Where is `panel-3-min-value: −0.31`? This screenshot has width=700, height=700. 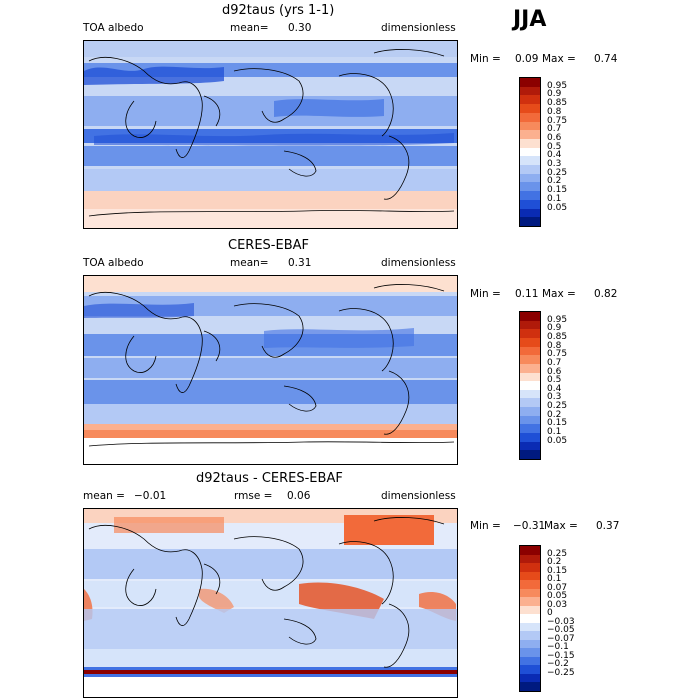
panel-3-min-value: −0.31 is located at coordinates (529, 526).